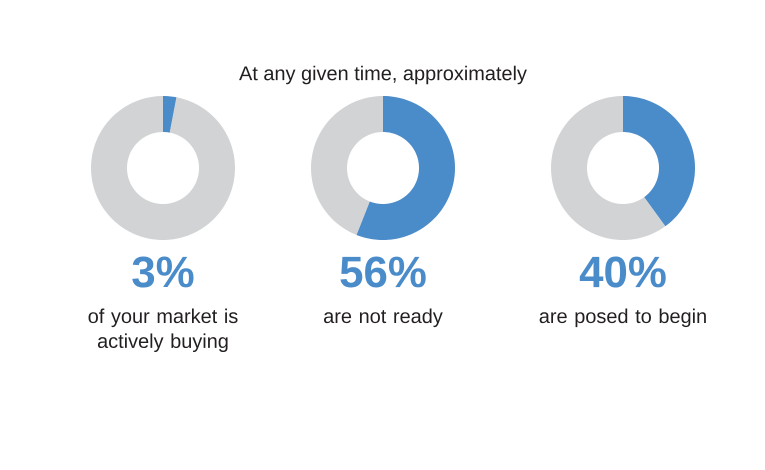 Image resolution: width=765 pixels, height=470 pixels. Describe the element at coordinates (383, 75) in the screenshot. I see `chart-title: At any given time, approximately` at that location.